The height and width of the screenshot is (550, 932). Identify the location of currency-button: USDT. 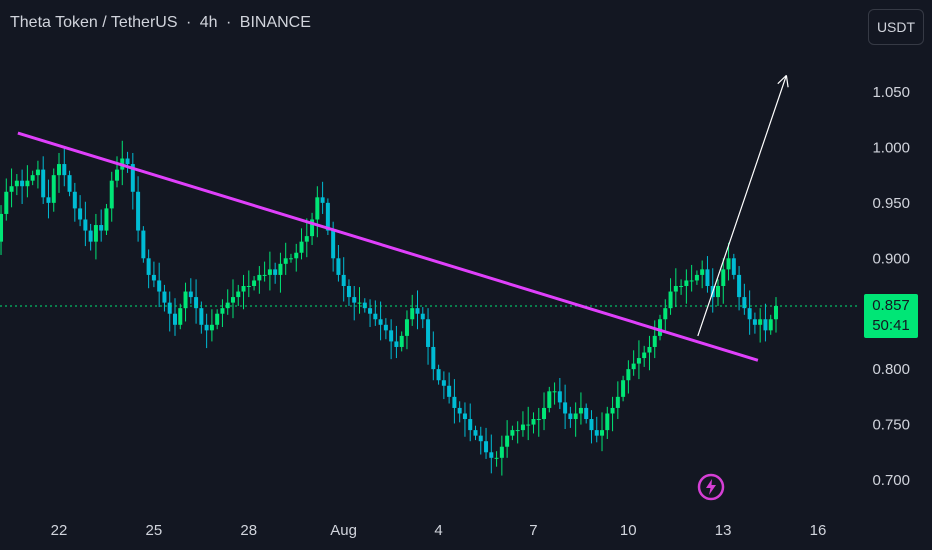
(896, 27).